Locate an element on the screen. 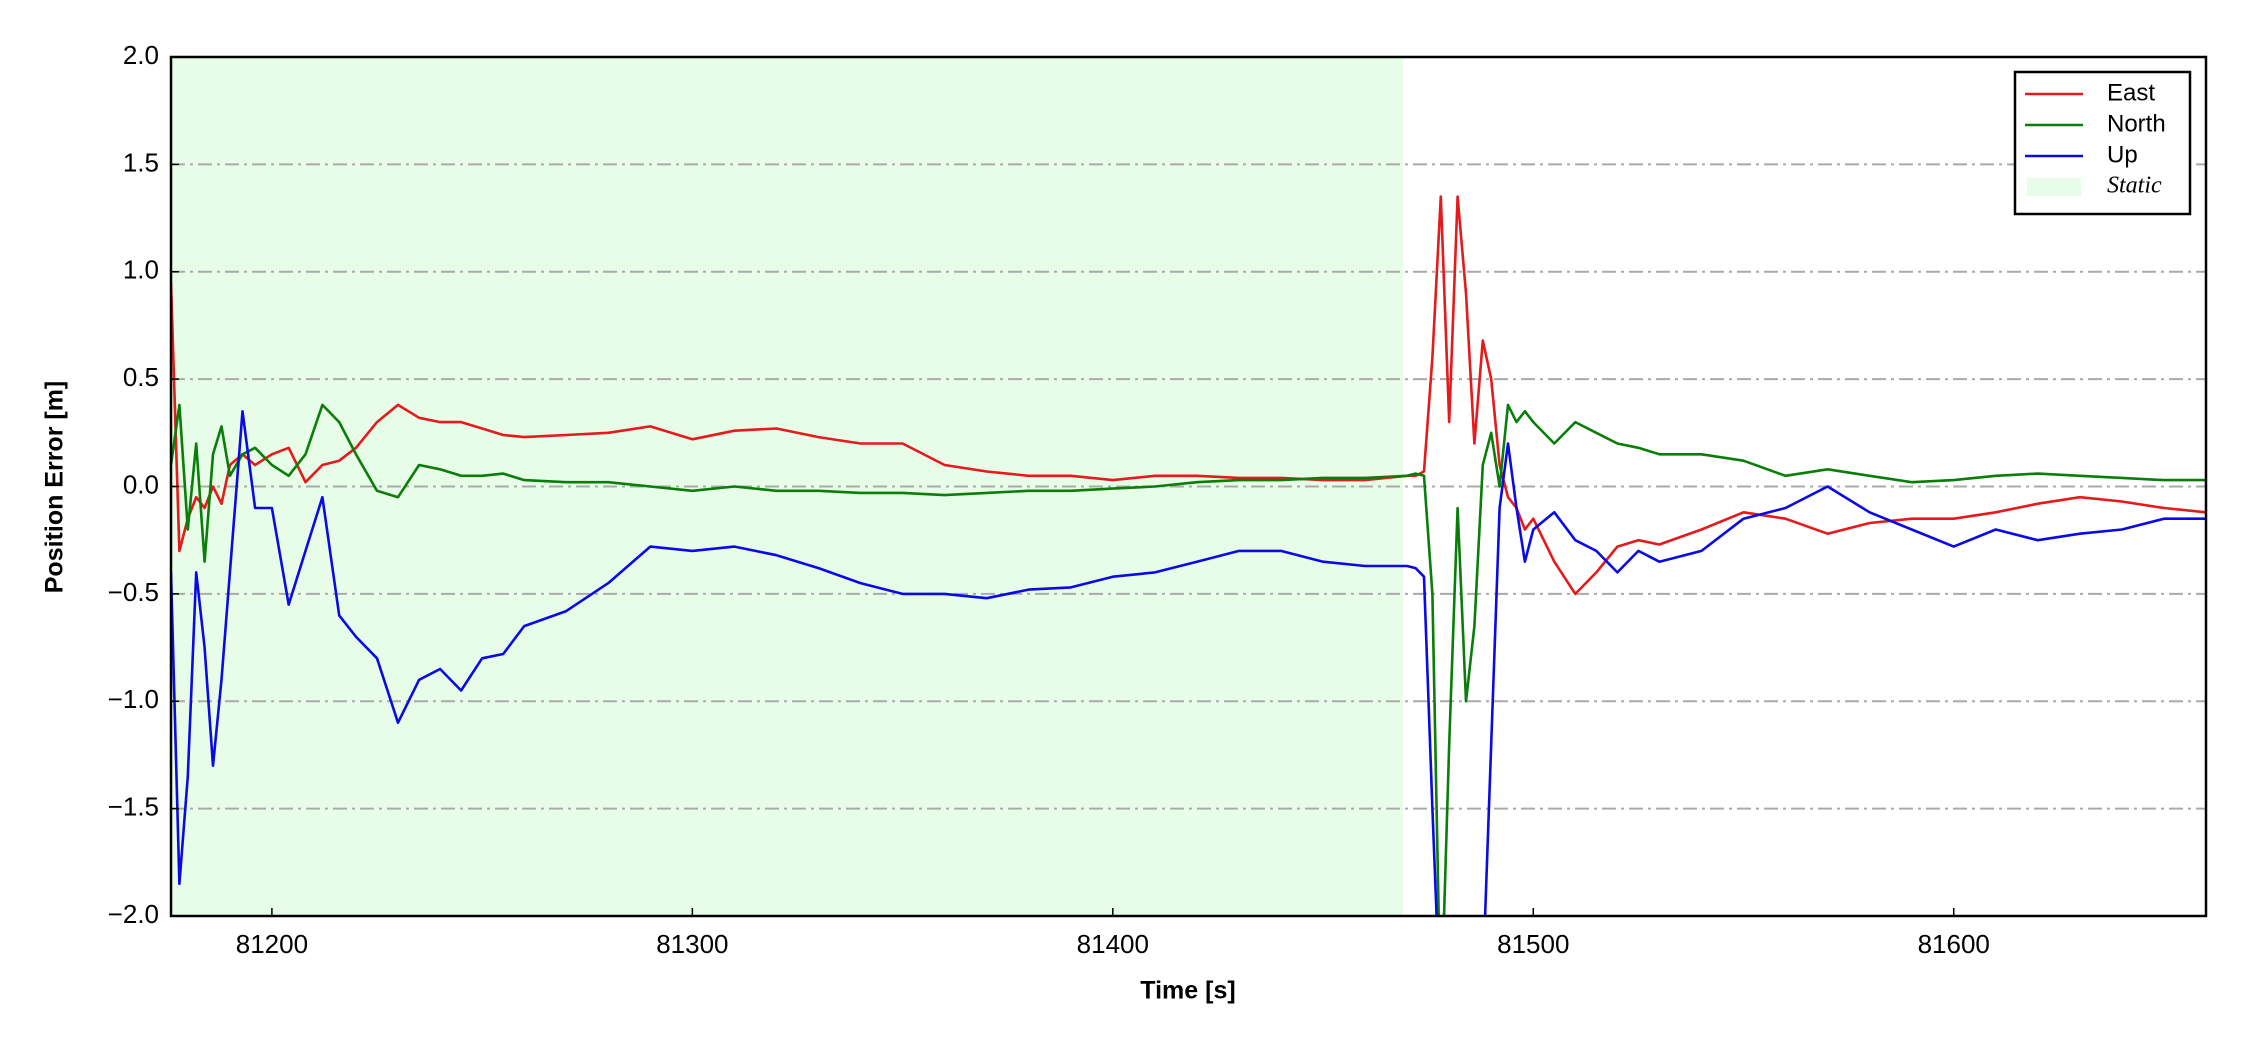 This screenshot has height=1050, width=2250. y-tick-label: −2.0 is located at coordinates (133, 914).